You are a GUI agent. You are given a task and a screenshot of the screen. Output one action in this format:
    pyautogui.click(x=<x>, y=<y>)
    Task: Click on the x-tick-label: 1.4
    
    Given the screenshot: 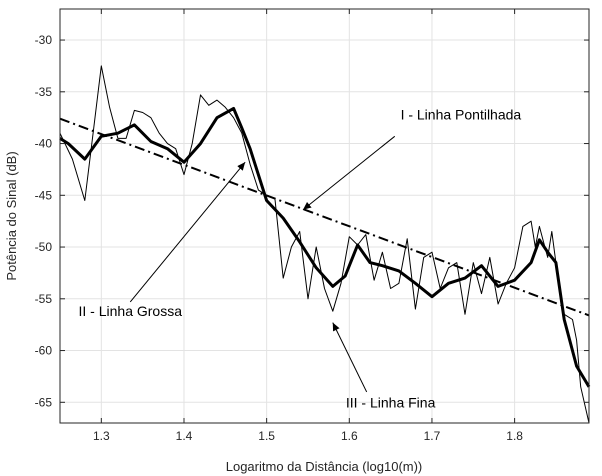 What is the action you would take?
    pyautogui.click(x=184, y=436)
    